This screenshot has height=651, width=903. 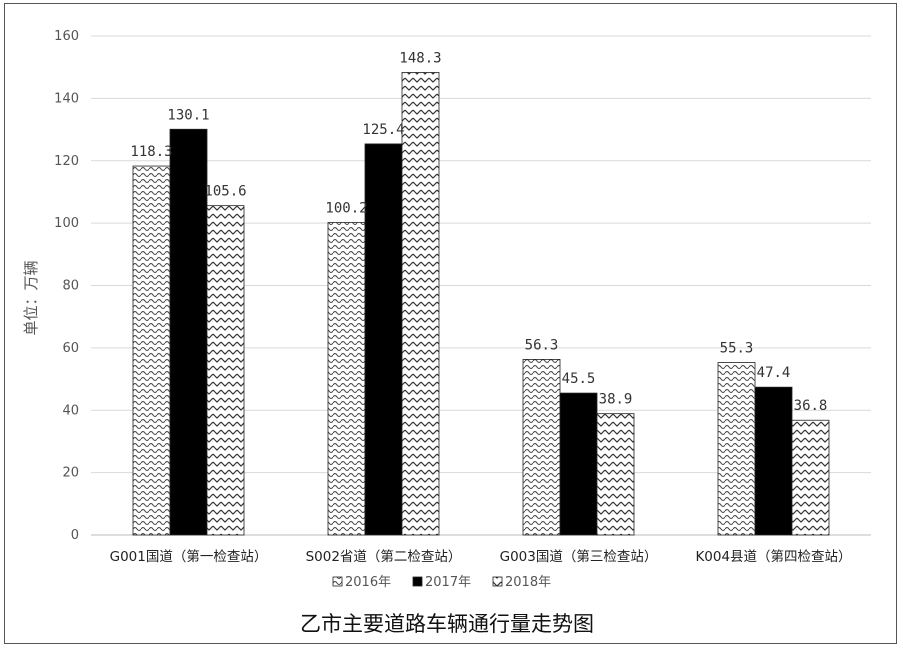 I want to click on bar-value-label: 38.9, so click(x=616, y=400).